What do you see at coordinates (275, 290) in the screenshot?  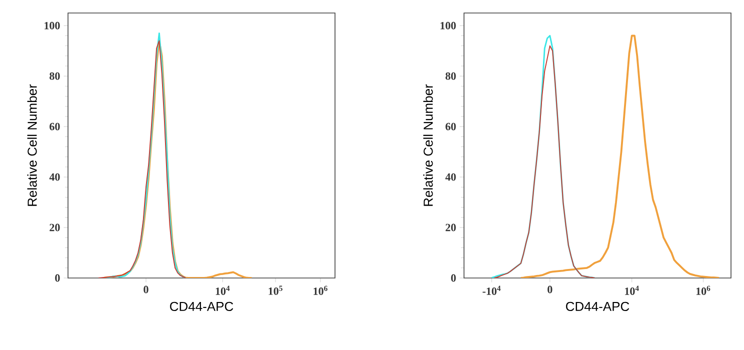 I see `x-tick-label: 10$^{5}$` at bounding box center [275, 290].